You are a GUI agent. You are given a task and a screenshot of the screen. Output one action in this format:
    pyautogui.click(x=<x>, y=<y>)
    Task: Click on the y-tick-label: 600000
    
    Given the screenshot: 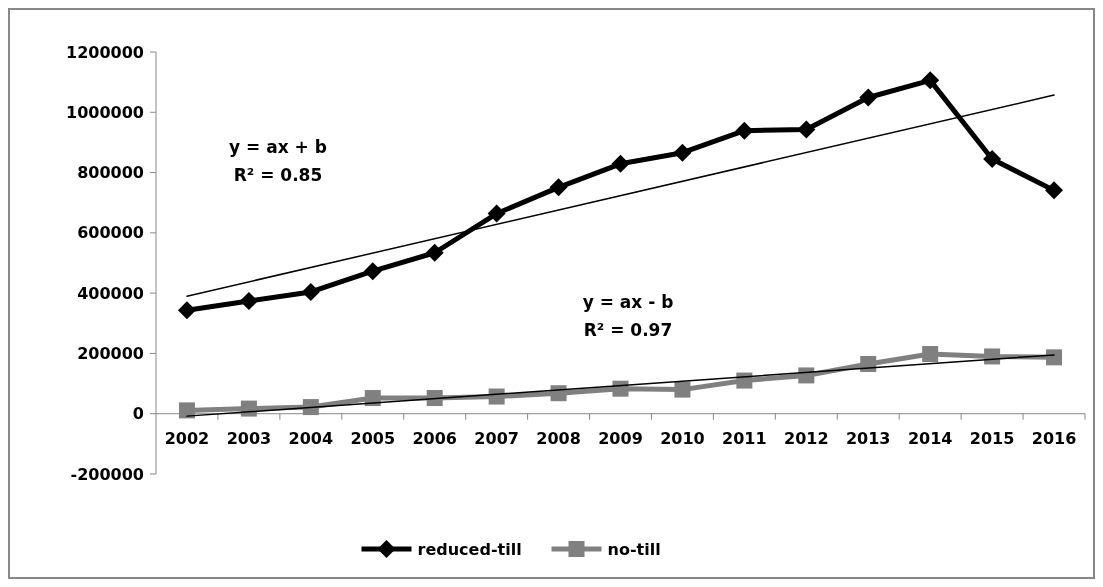 What is the action you would take?
    pyautogui.click(x=110, y=233)
    